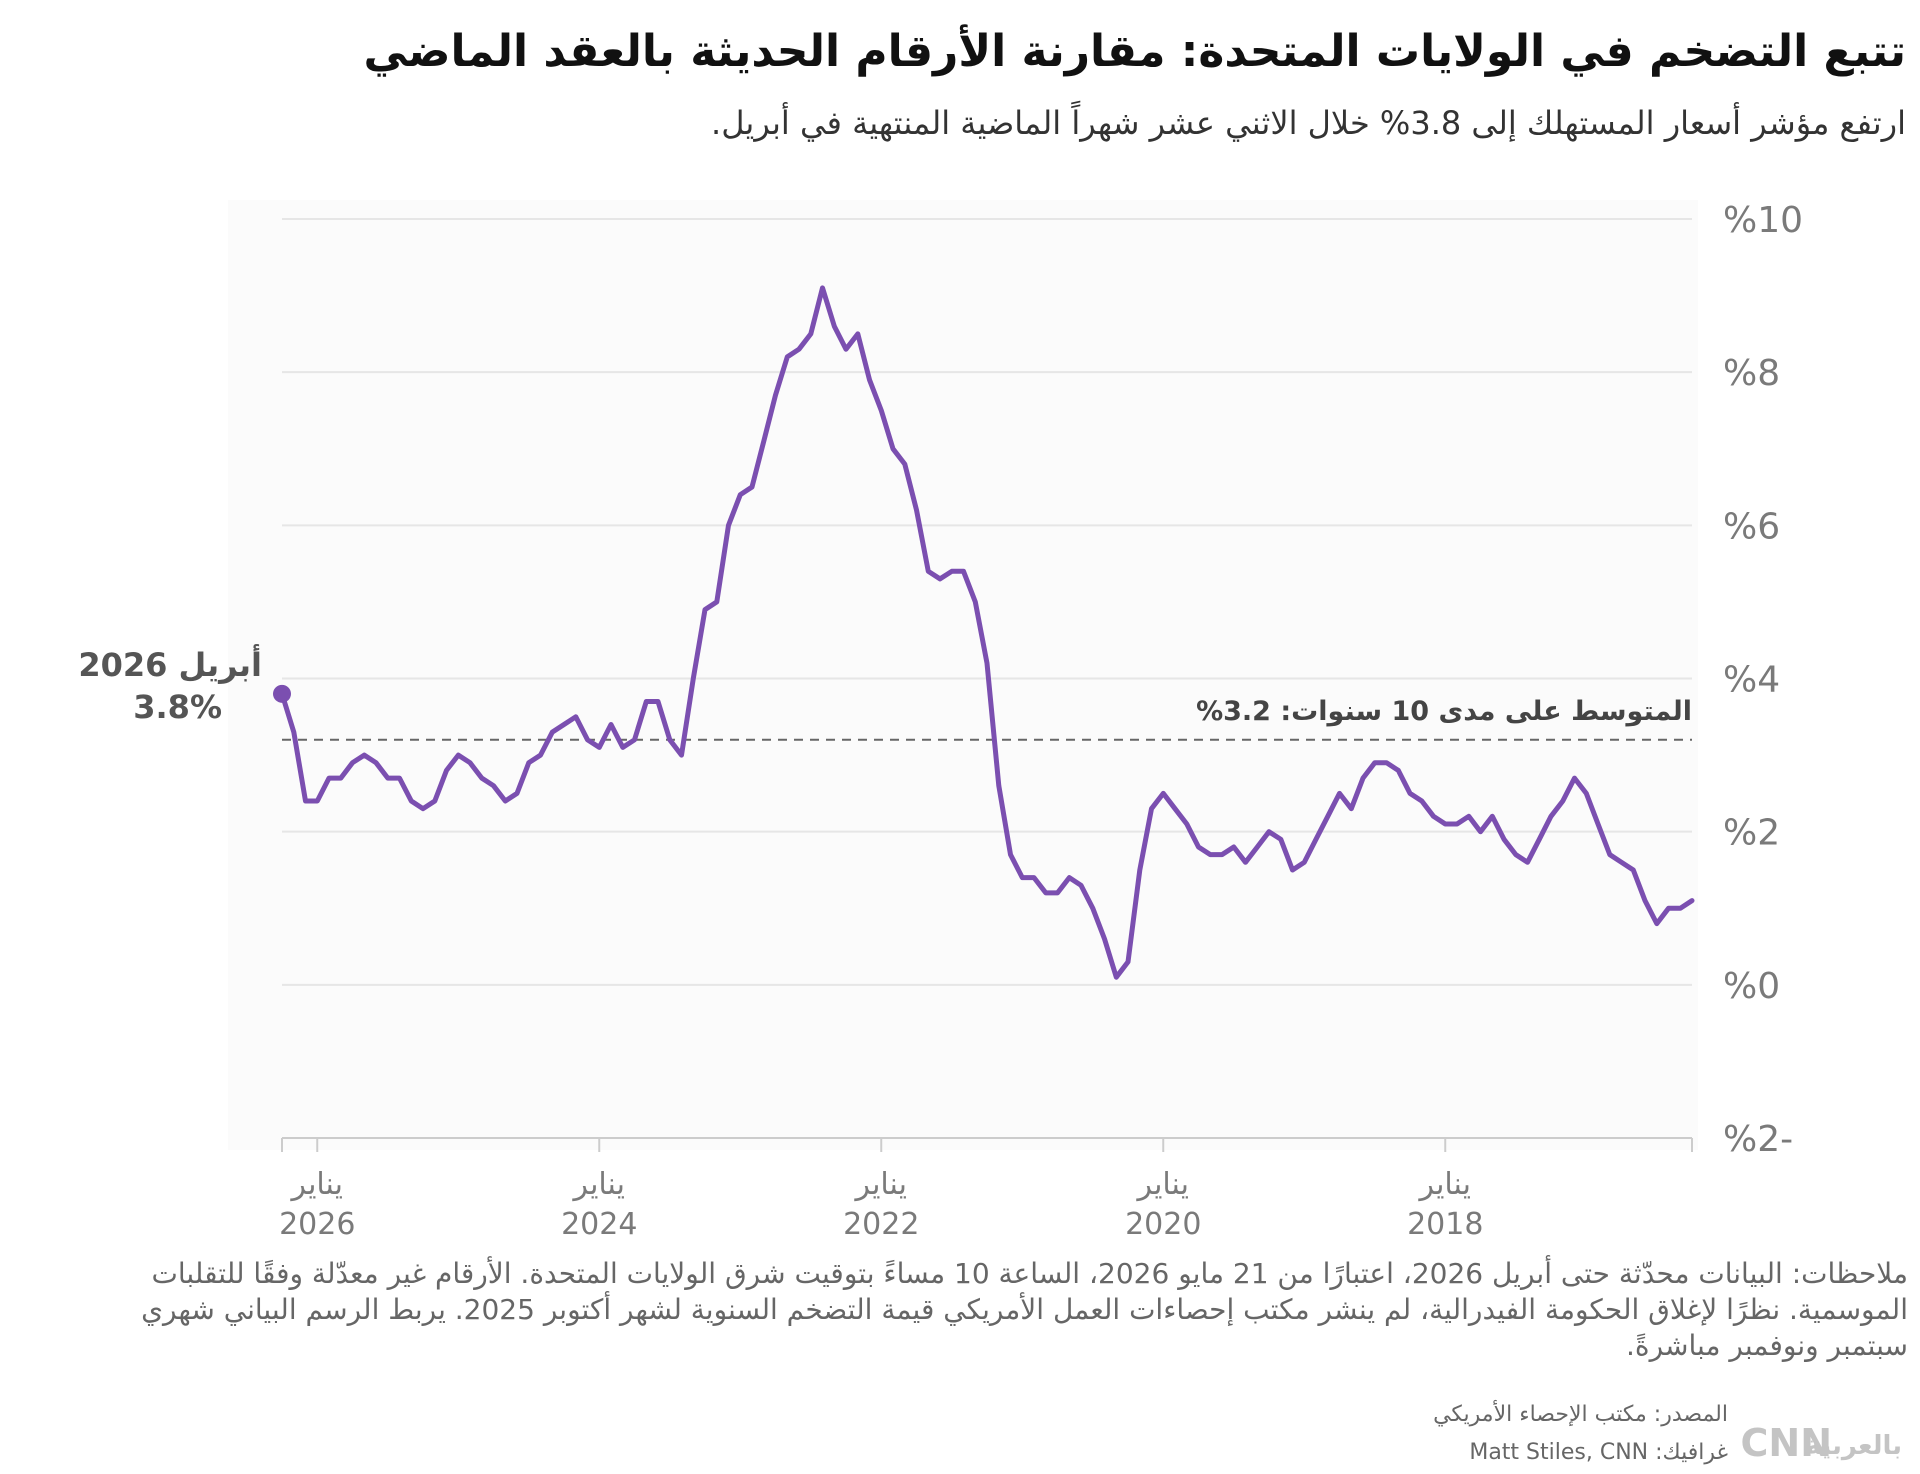  Describe the element at coordinates (177, 707) in the screenshot. I see `latest-point-value-label: 3.8%` at that location.